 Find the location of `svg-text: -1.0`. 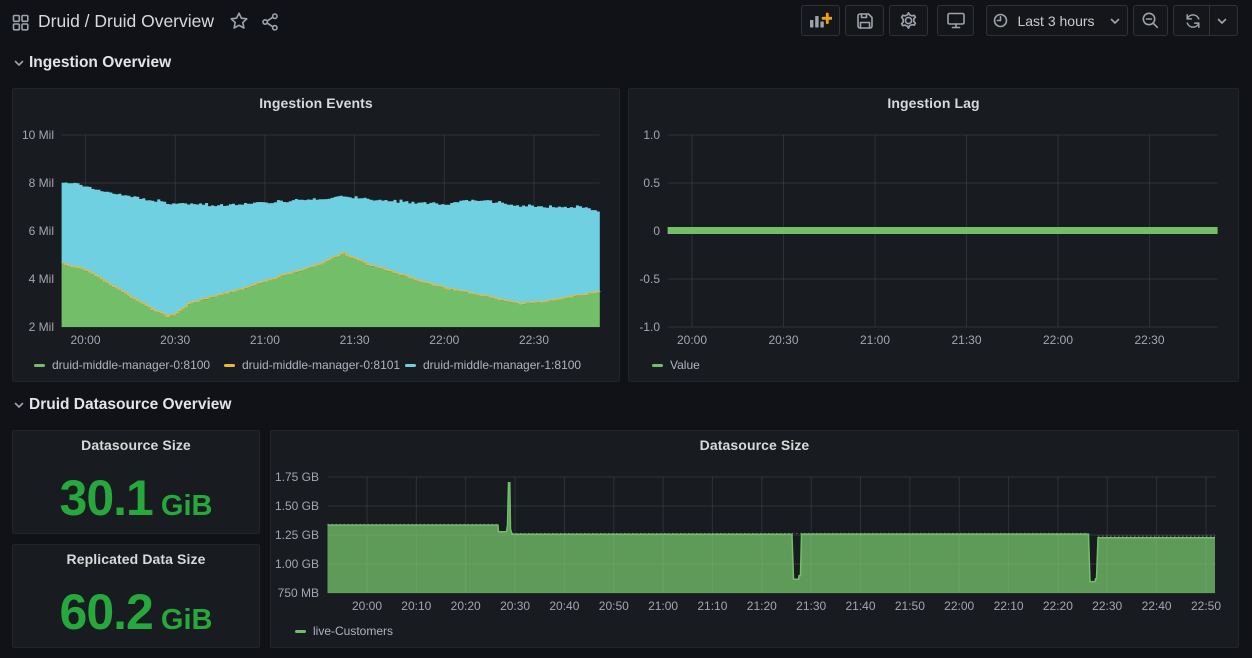

svg-text: -1.0 is located at coordinates (649, 327).